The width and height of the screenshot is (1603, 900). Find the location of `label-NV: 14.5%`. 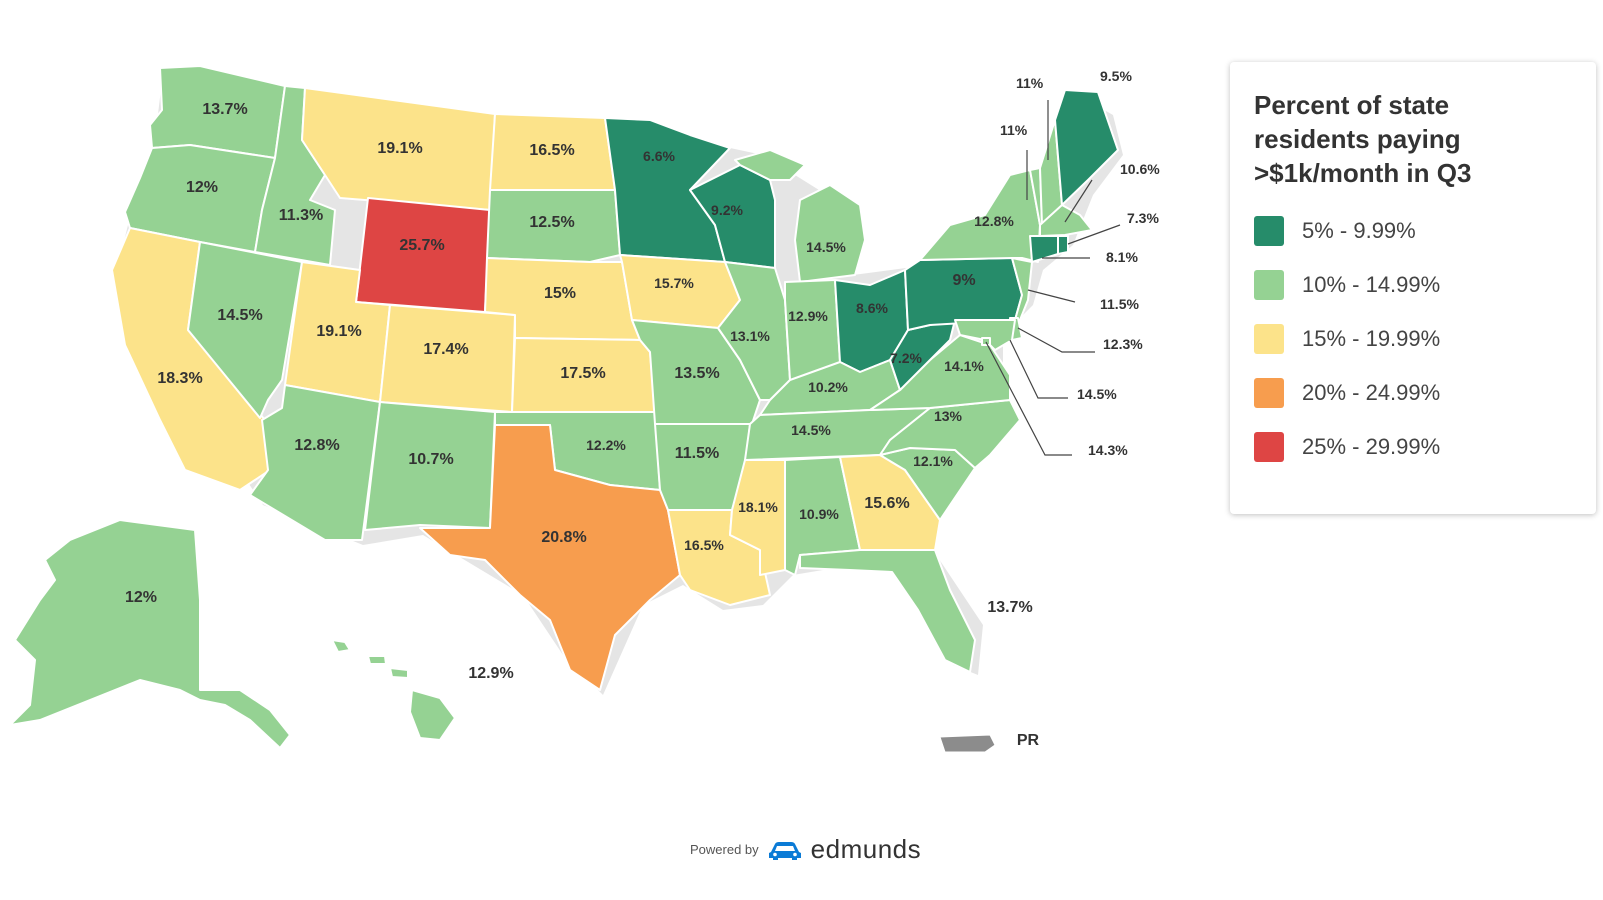

label-NV: 14.5% is located at coordinates (239, 315).